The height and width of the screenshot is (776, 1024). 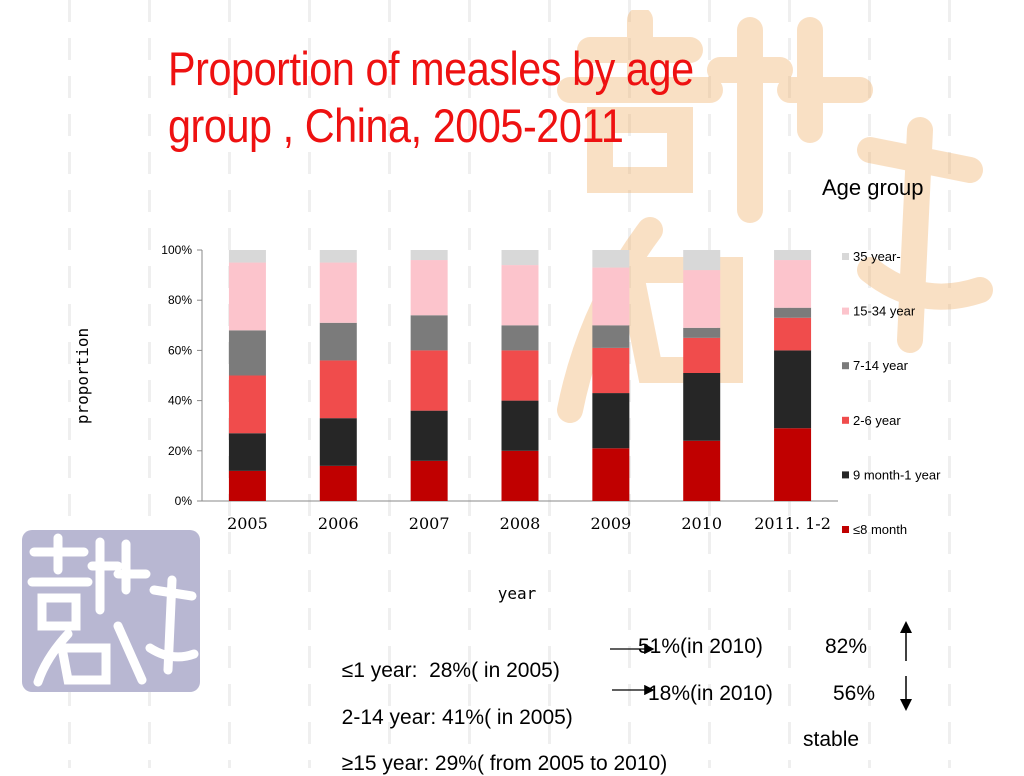 What do you see at coordinates (710, 693) in the screenshot?
I see `statement-2-text-b: 18%(in 2010)` at bounding box center [710, 693].